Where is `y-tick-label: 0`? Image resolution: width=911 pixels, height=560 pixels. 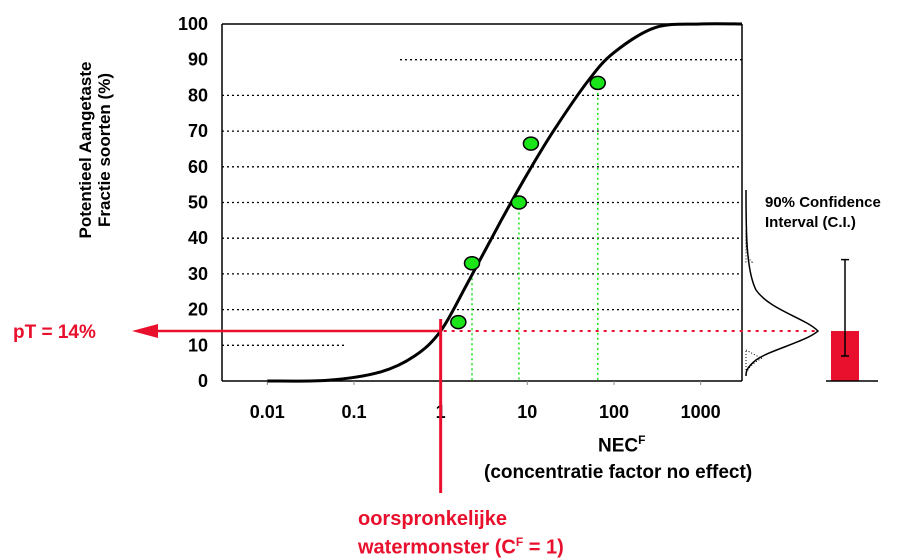
y-tick-label: 0 is located at coordinates (203, 381).